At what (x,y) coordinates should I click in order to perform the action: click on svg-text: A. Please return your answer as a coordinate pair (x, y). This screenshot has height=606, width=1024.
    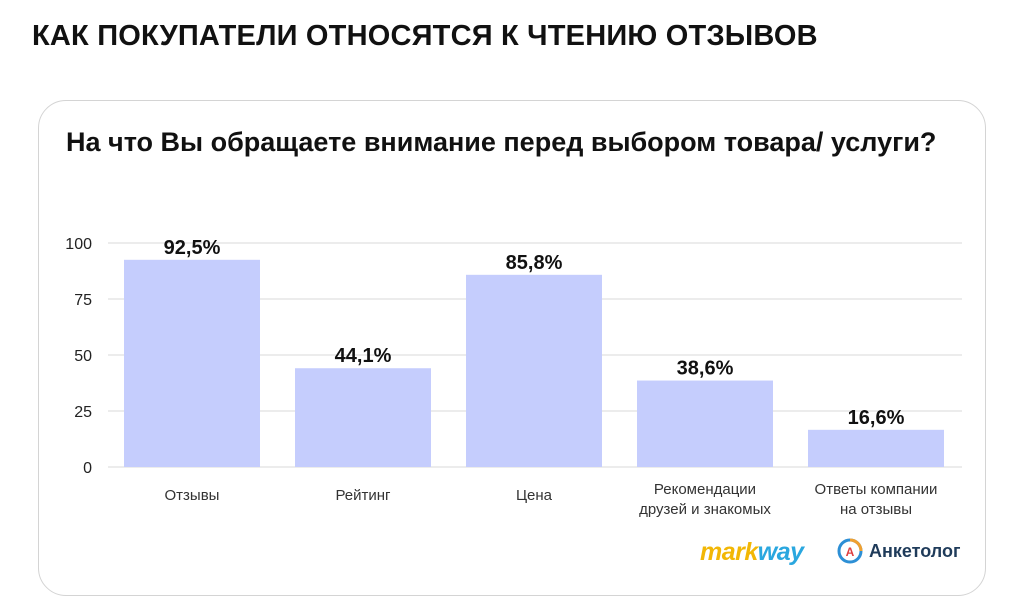
    Looking at the image, I should click on (850, 552).